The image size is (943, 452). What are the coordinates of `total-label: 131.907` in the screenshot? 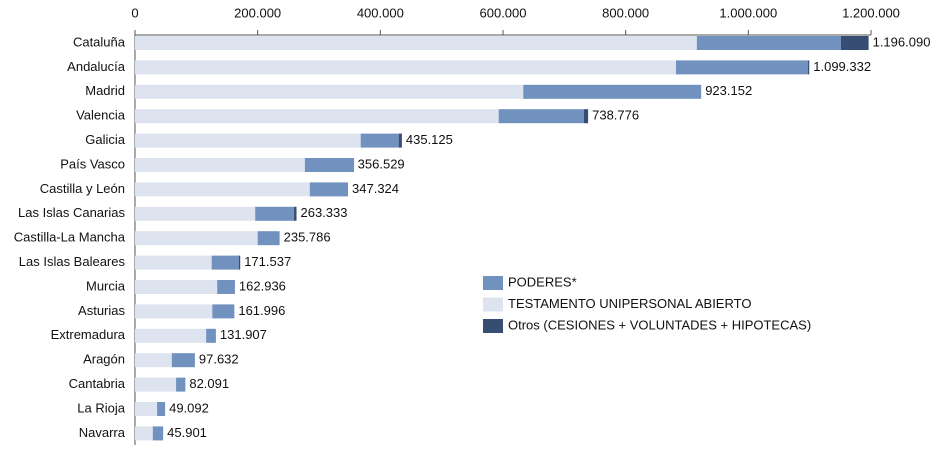 It's located at (243, 334).